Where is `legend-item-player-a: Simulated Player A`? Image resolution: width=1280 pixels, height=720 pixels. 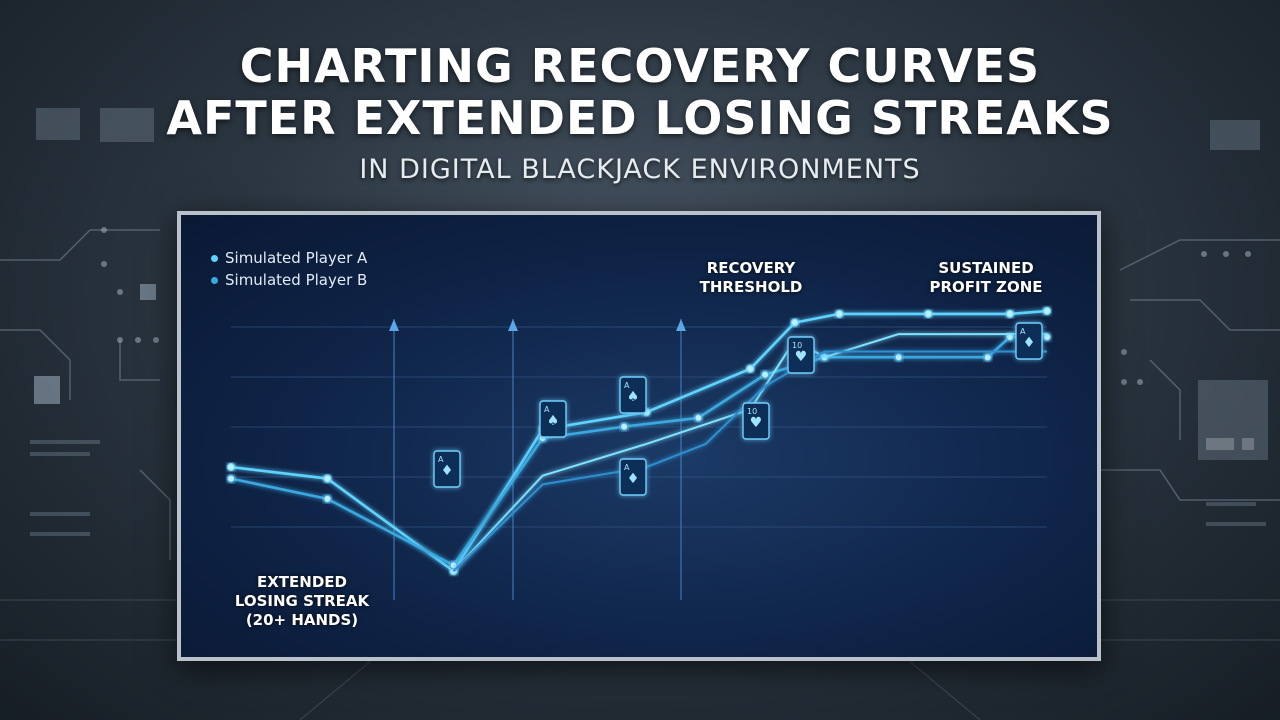
legend-item-player-a: Simulated Player A is located at coordinates (289, 258).